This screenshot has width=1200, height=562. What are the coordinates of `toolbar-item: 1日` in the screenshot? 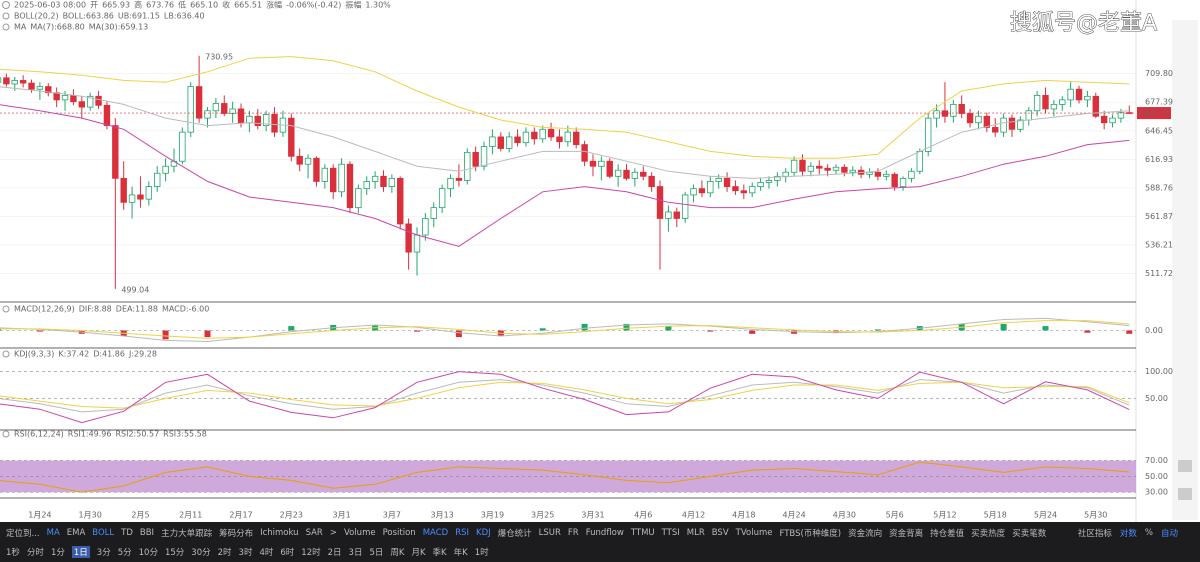 It's located at (80, 552).